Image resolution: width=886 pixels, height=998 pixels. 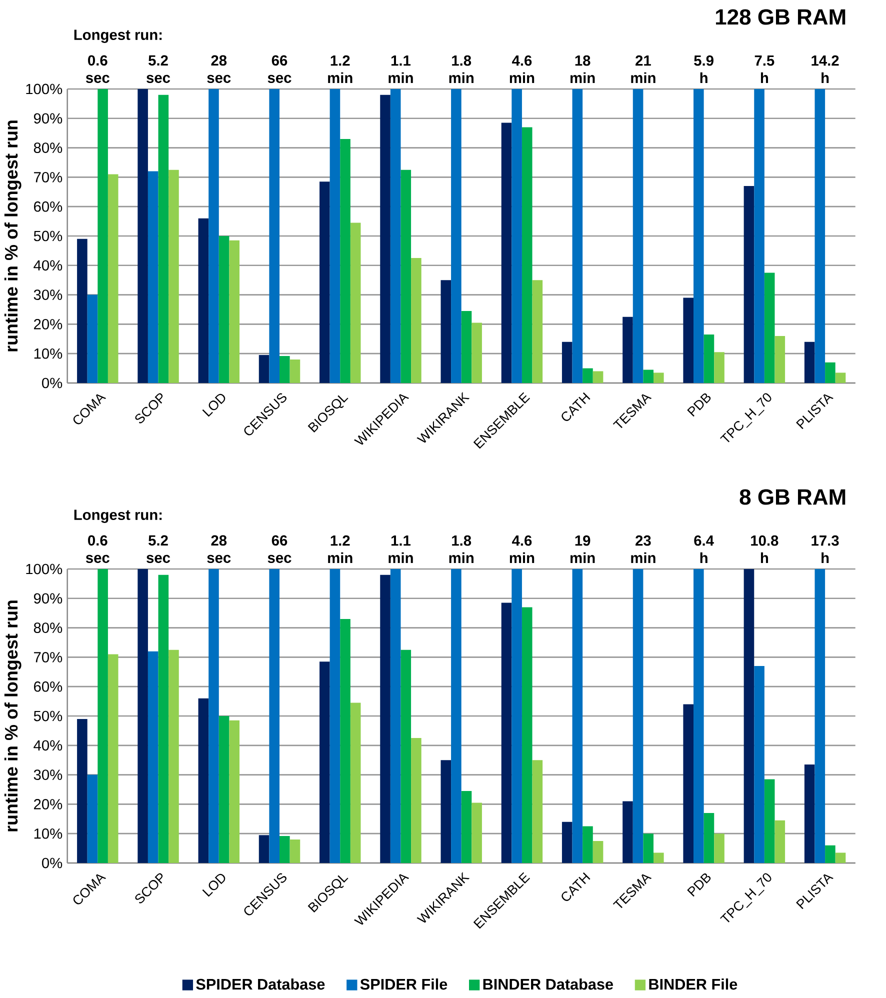 I want to click on text: 1.1 min, so click(x=401, y=549).